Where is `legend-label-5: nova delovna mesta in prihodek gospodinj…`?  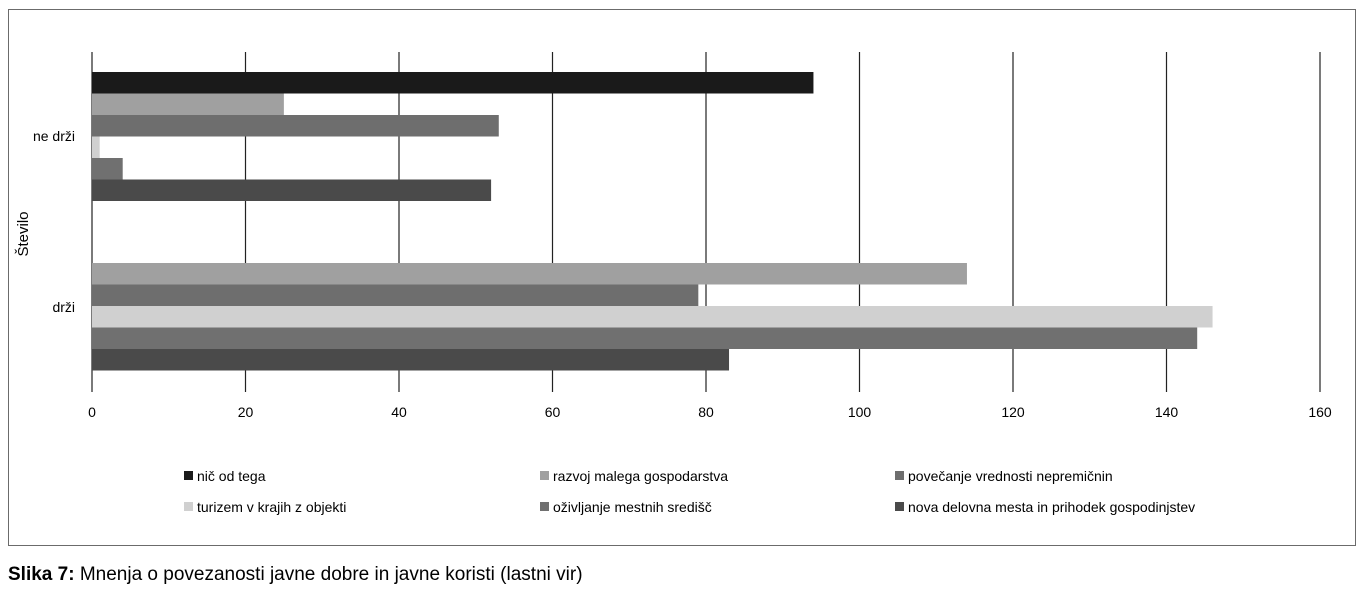
legend-label-5: nova delovna mesta in prihodek gospodinj… is located at coordinates (1051, 507).